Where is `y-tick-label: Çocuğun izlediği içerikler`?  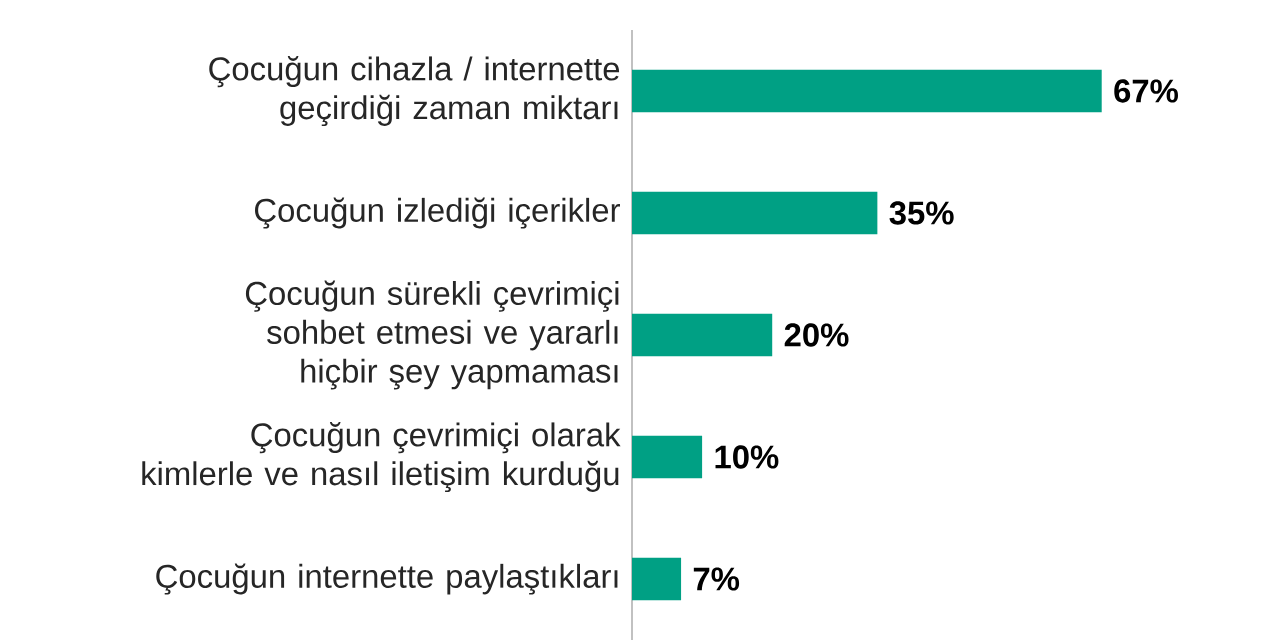 y-tick-label: Çocuğun izlediği içerikler is located at coordinates (437, 213).